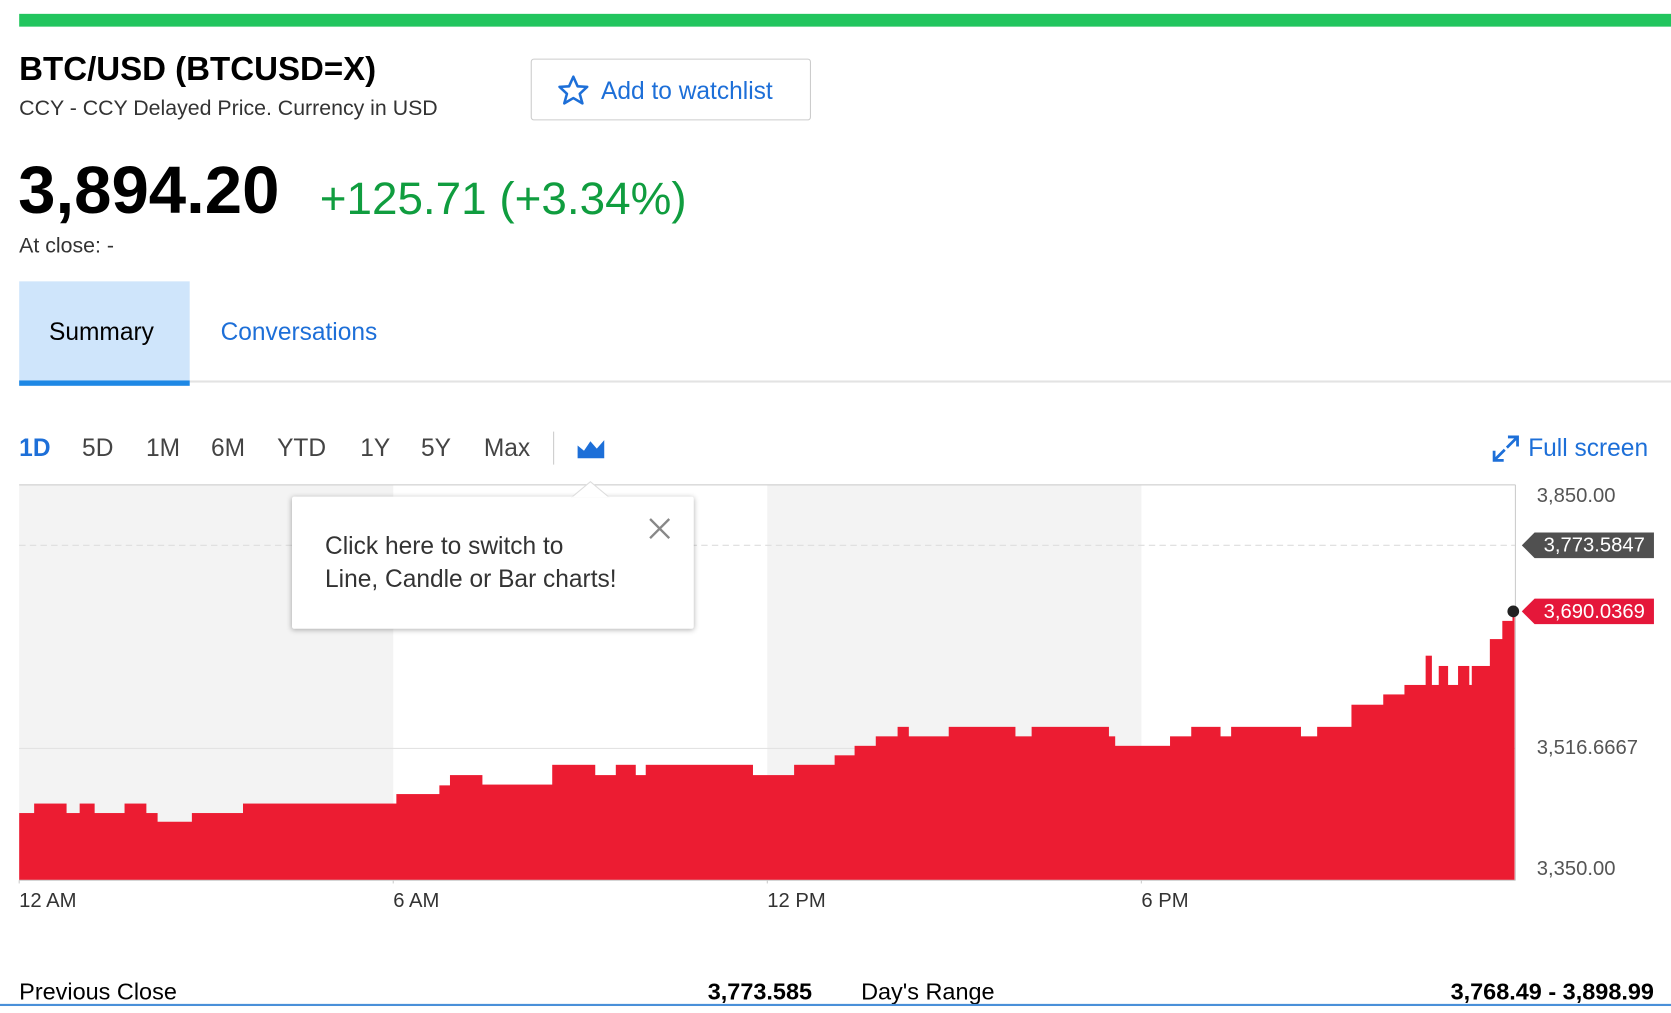 The width and height of the screenshot is (1671, 1013). I want to click on at-close: At close: -, so click(66, 246).